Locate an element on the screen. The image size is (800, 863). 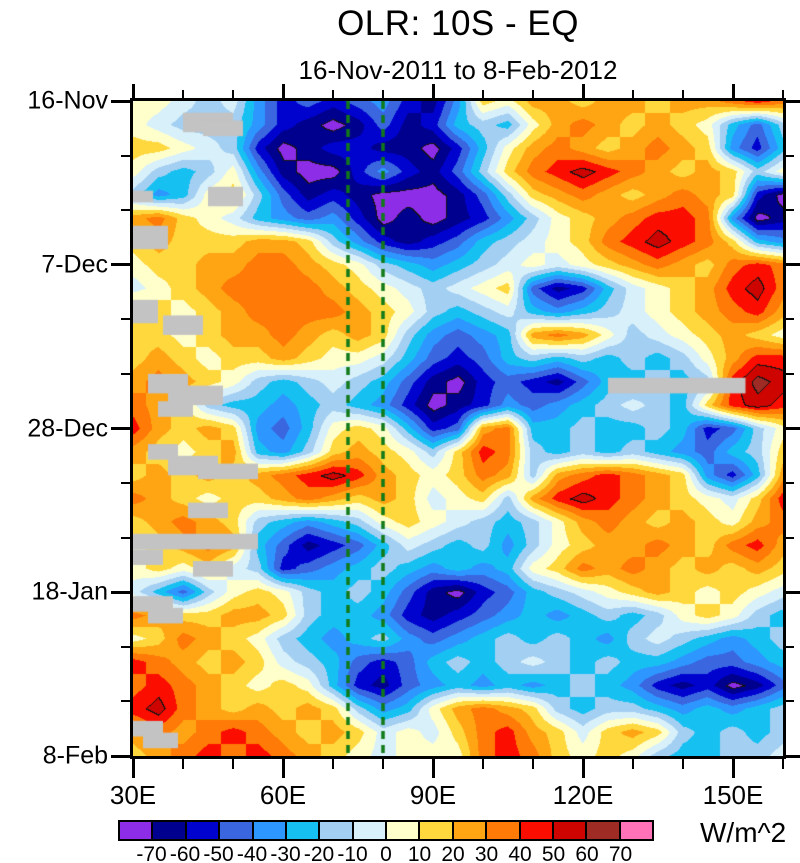
x-tick-label: 30E is located at coordinates (133, 795).